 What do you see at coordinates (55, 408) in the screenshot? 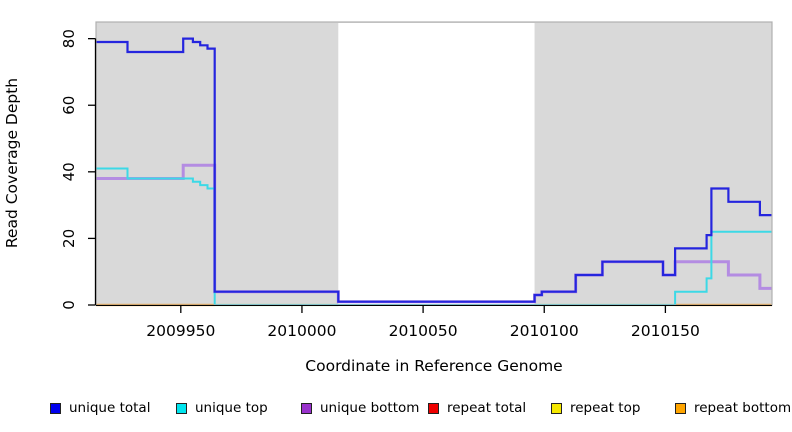
I see `legend-swatch-unique-total` at bounding box center [55, 408].